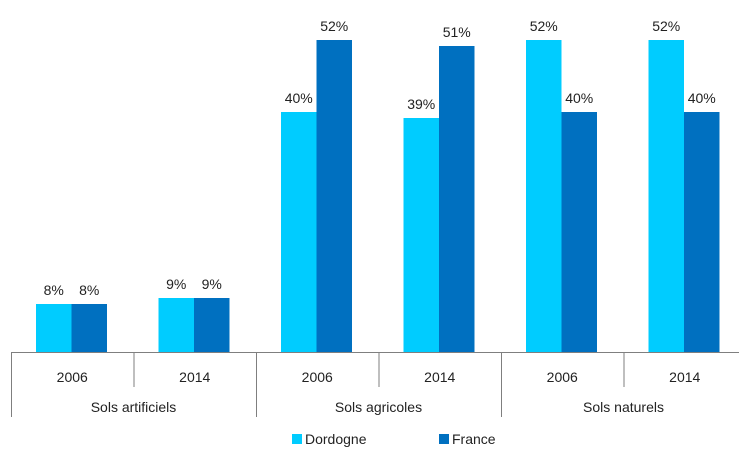 This screenshot has height=452, width=739. I want to click on category-label-4: 2006, so click(562, 377).